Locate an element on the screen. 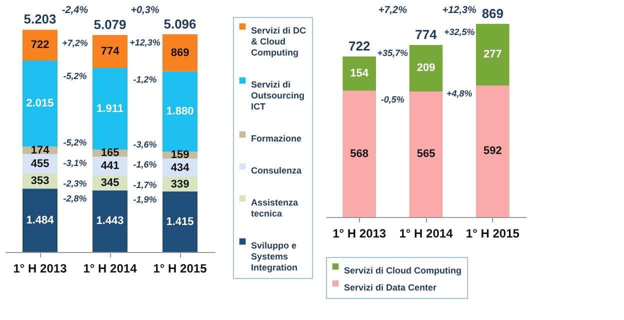  text: +12,3% is located at coordinates (459, 10).